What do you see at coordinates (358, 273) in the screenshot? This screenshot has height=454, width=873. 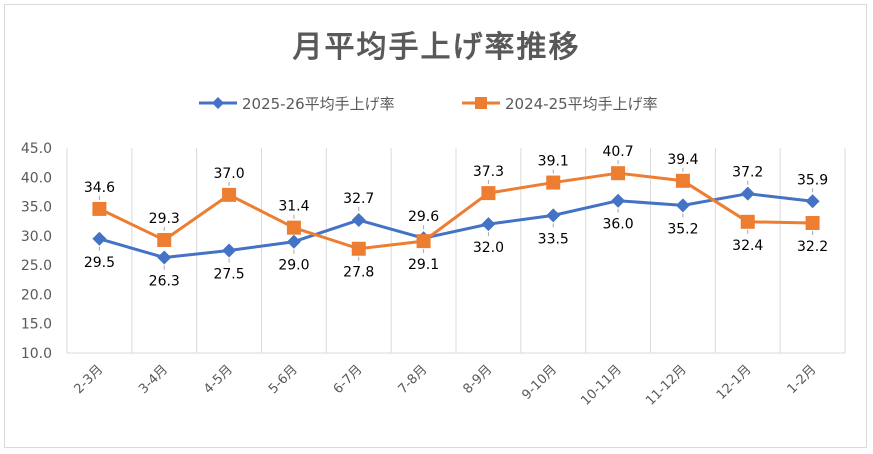 I see `data-label: 27.8` at bounding box center [358, 273].